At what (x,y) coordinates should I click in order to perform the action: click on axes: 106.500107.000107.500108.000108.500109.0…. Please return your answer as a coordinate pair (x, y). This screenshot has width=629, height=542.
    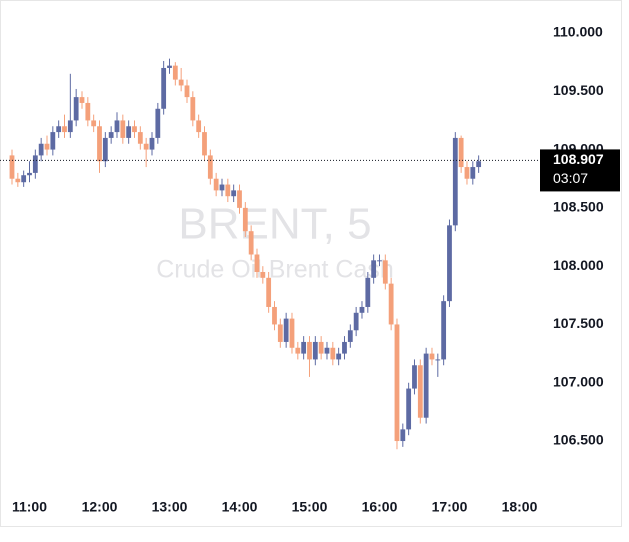
    Looking at the image, I should click on (580, 236).